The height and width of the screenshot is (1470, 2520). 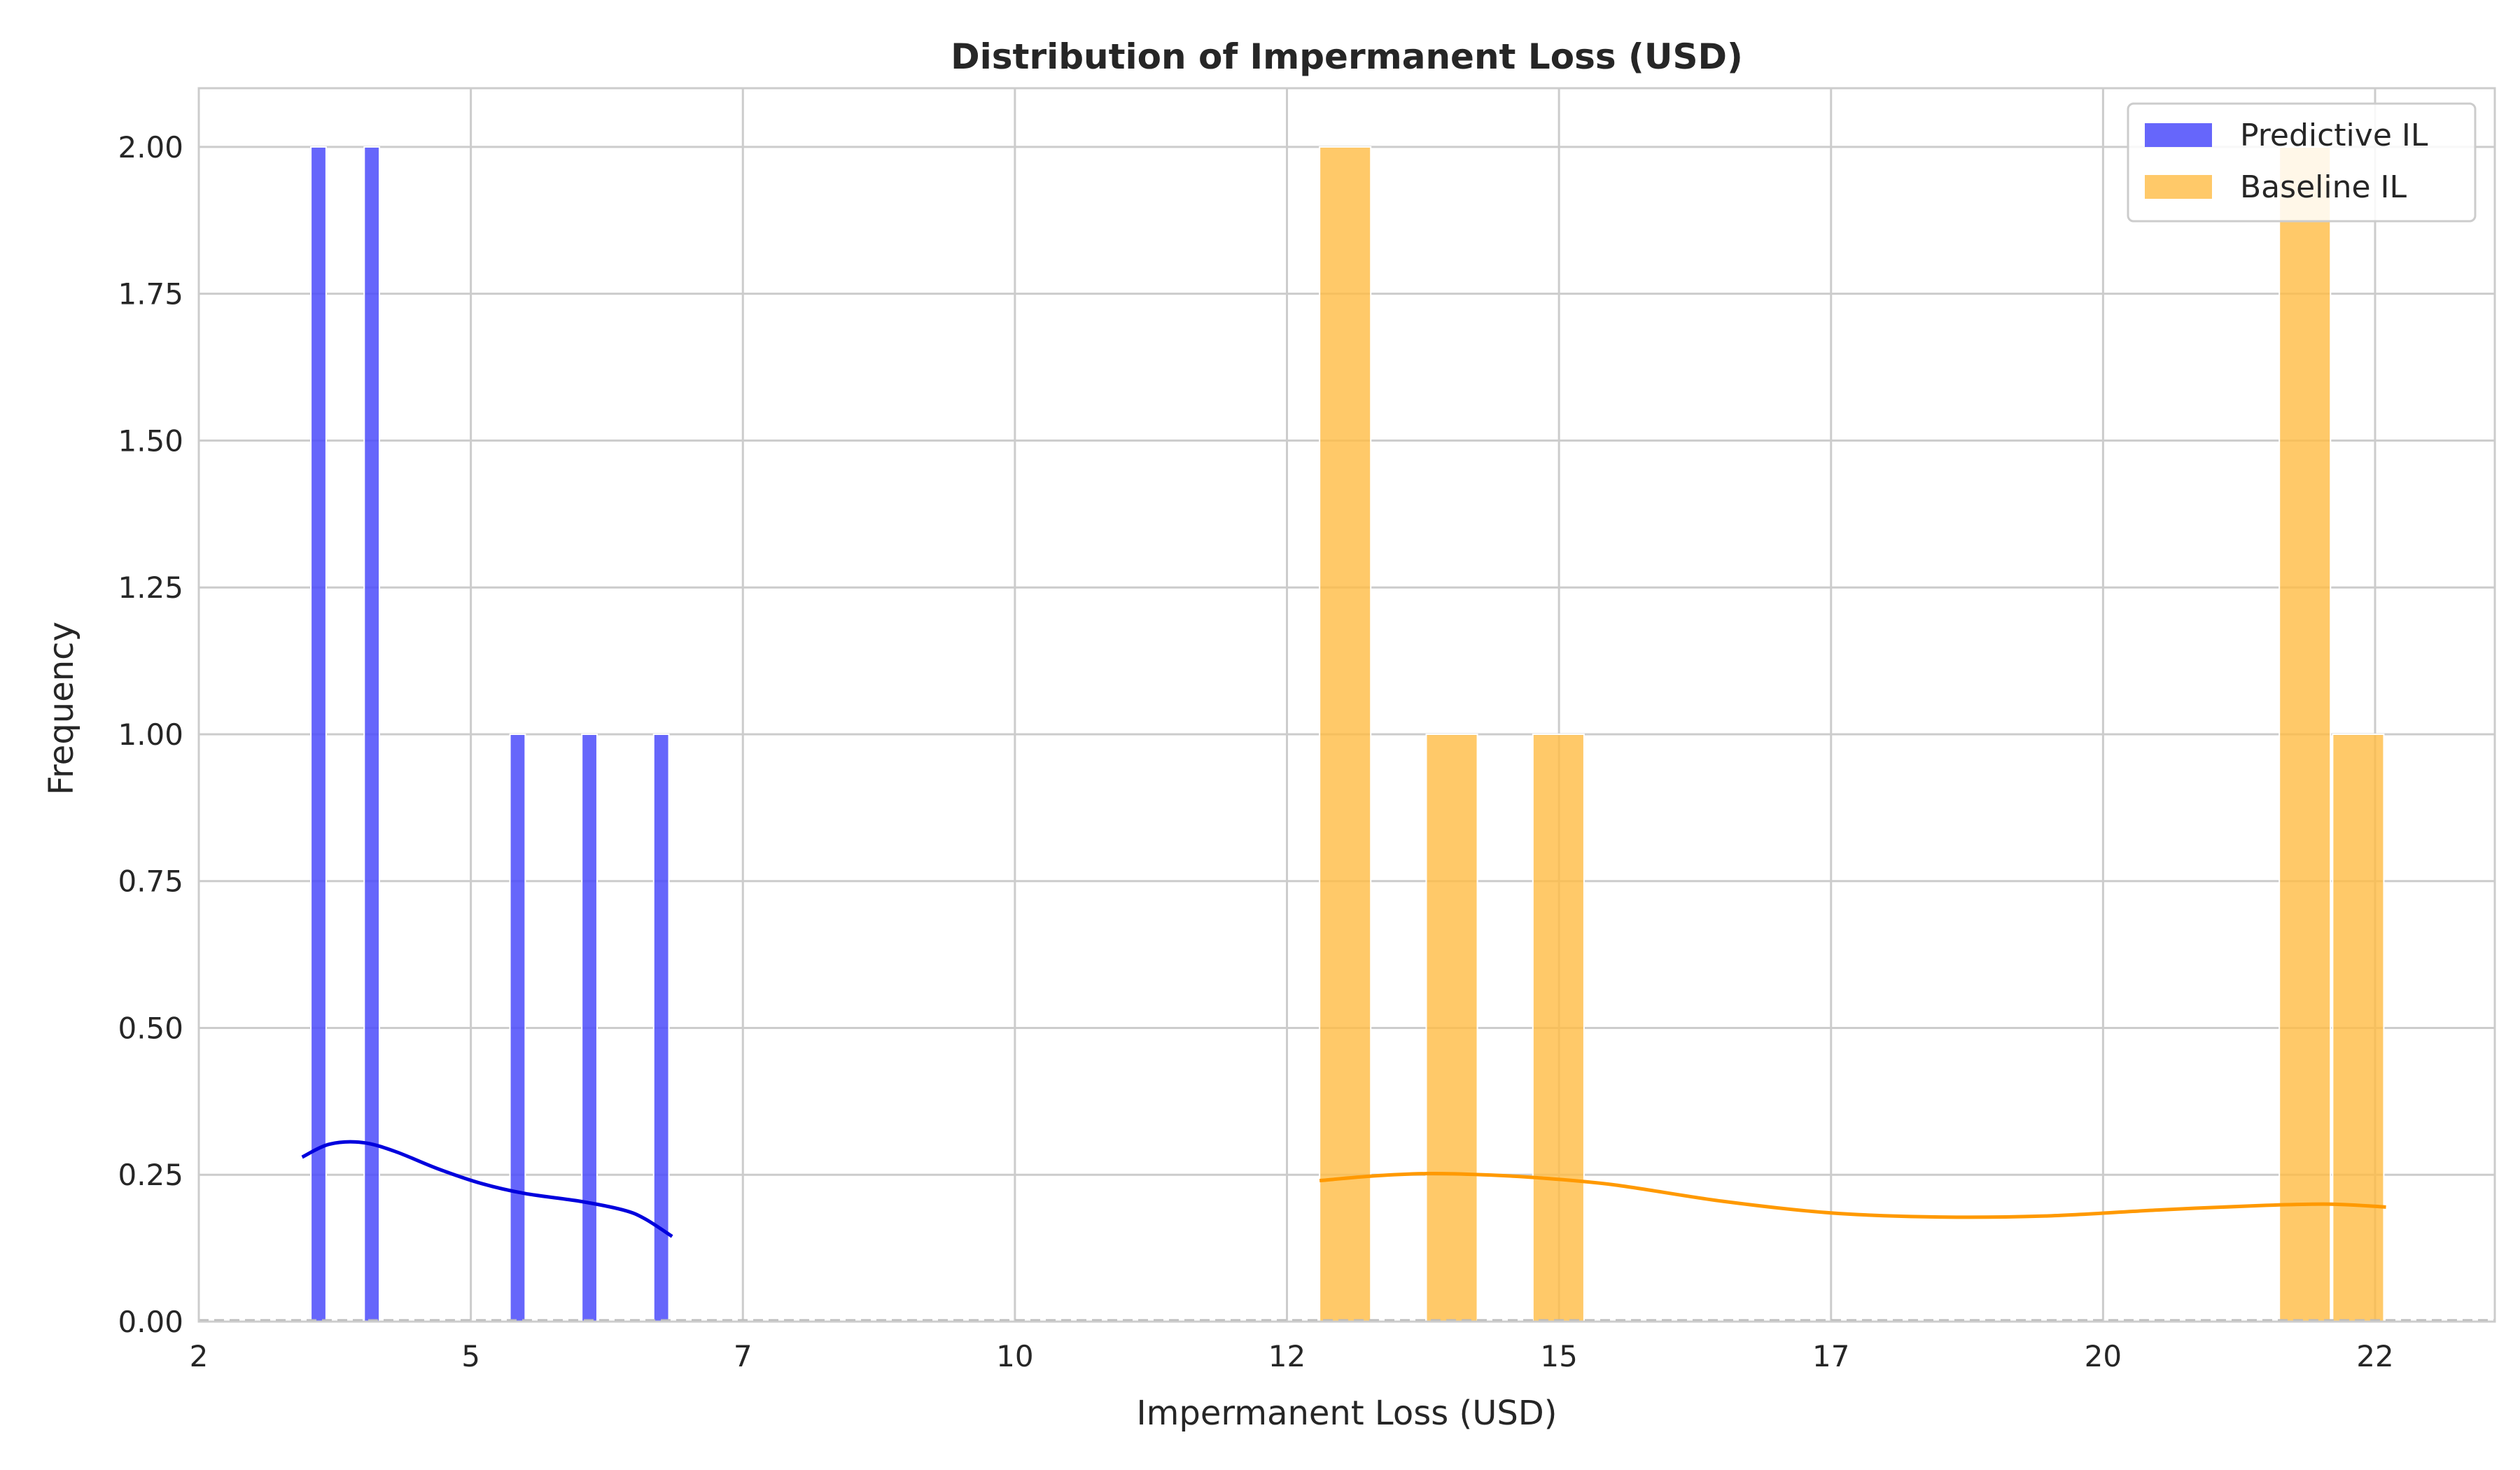 What do you see at coordinates (1558, 1356) in the screenshot?
I see `x-tick-label: 15` at bounding box center [1558, 1356].